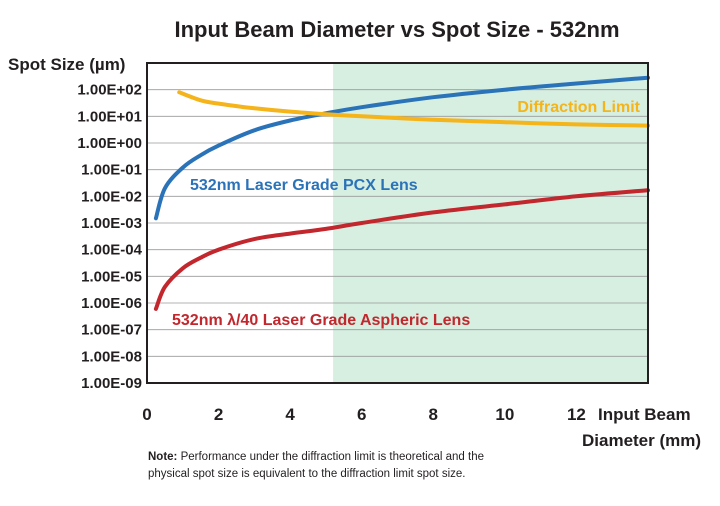 The image size is (720, 506). I want to click on x-tick-label: 10, so click(504, 414).